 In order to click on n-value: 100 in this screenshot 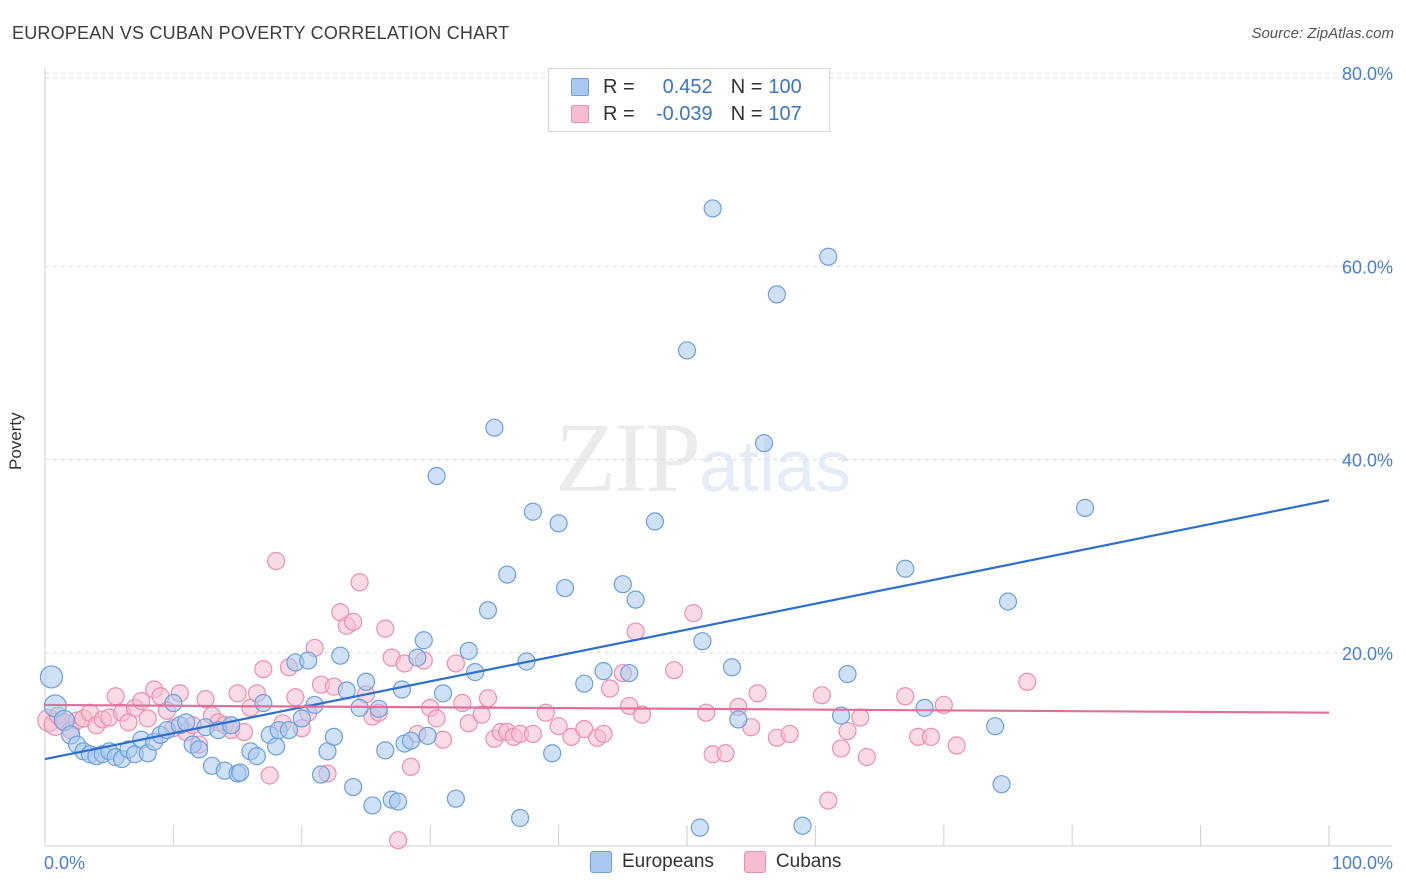, I will do `click(785, 86)`.